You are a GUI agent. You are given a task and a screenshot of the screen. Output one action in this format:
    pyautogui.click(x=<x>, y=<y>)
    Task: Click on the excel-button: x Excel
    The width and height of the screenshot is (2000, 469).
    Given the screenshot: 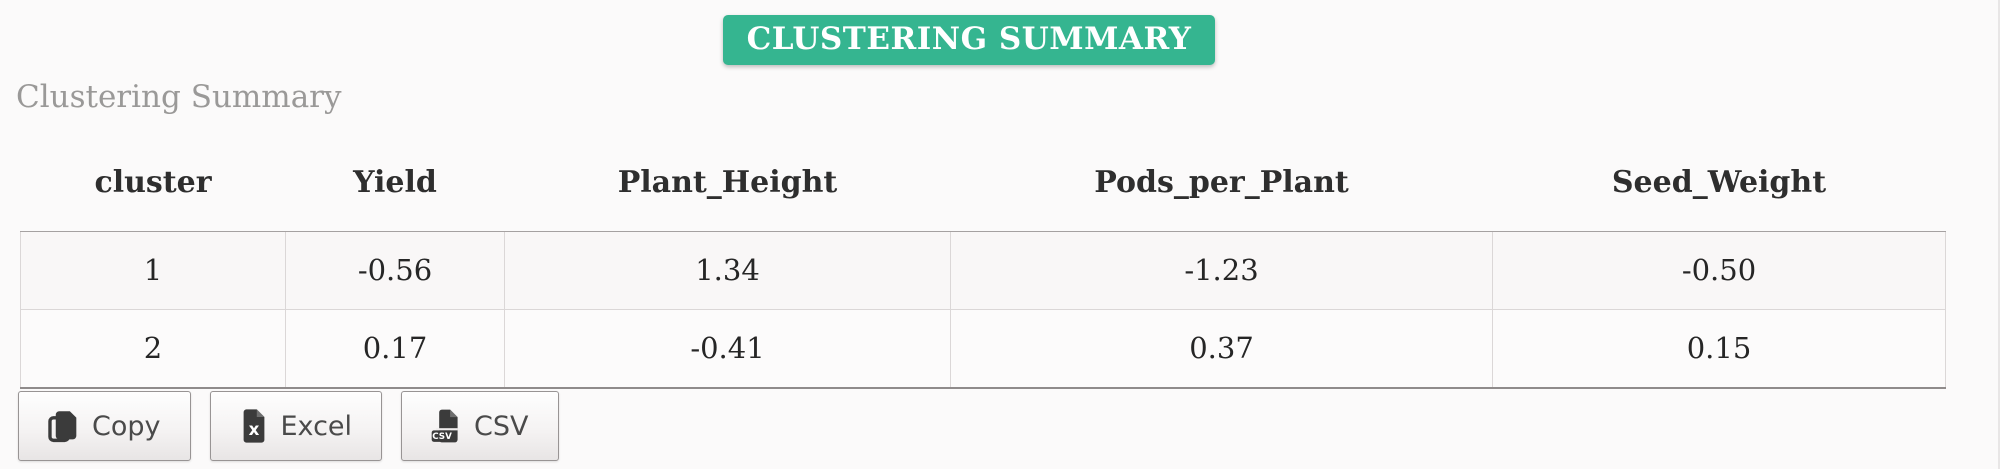 What is the action you would take?
    pyautogui.click(x=296, y=426)
    